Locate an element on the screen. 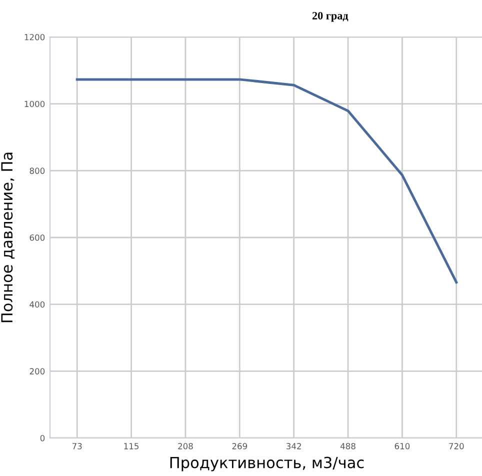 Image resolution: width=482 pixels, height=476 pixels. y-tick-label: 600 is located at coordinates (37, 237).